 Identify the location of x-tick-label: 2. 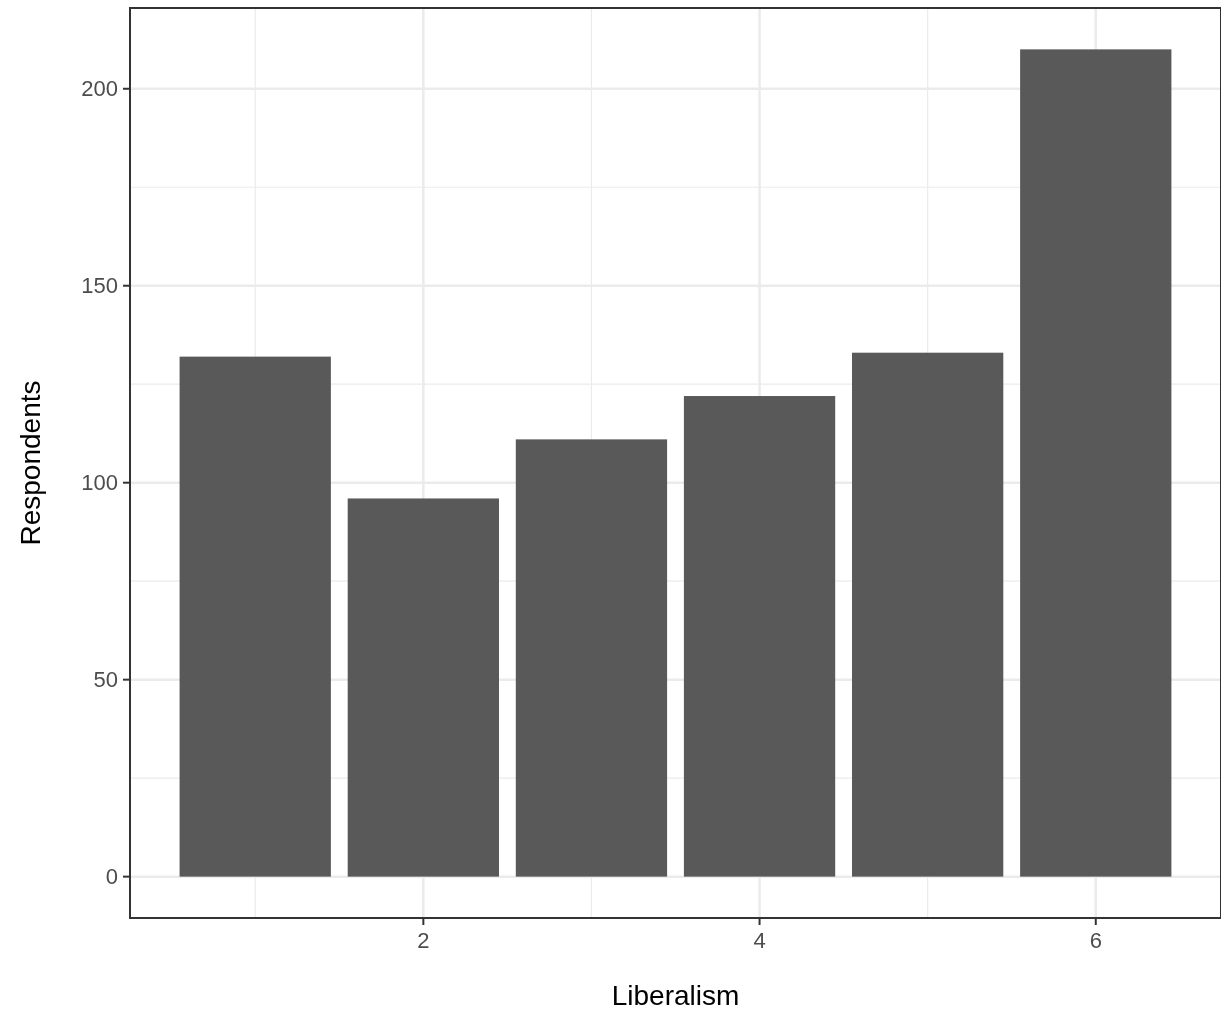
(423, 940).